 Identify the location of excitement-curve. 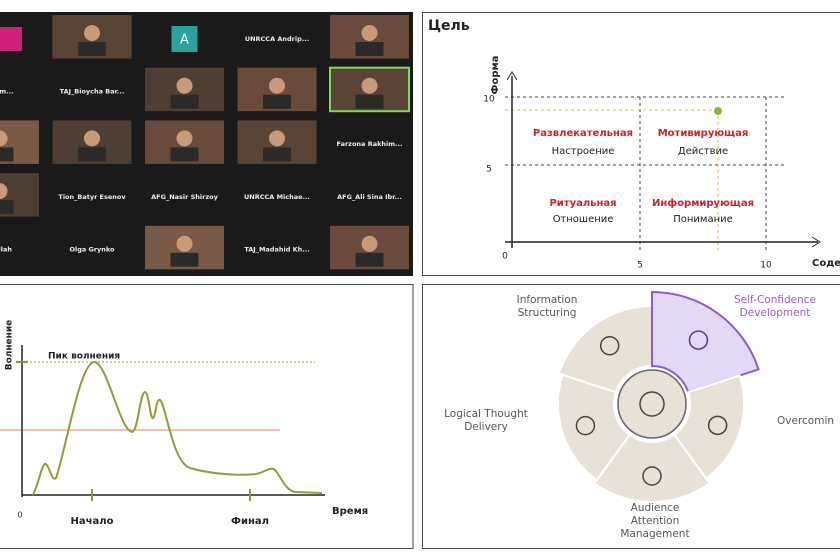
(177, 428).